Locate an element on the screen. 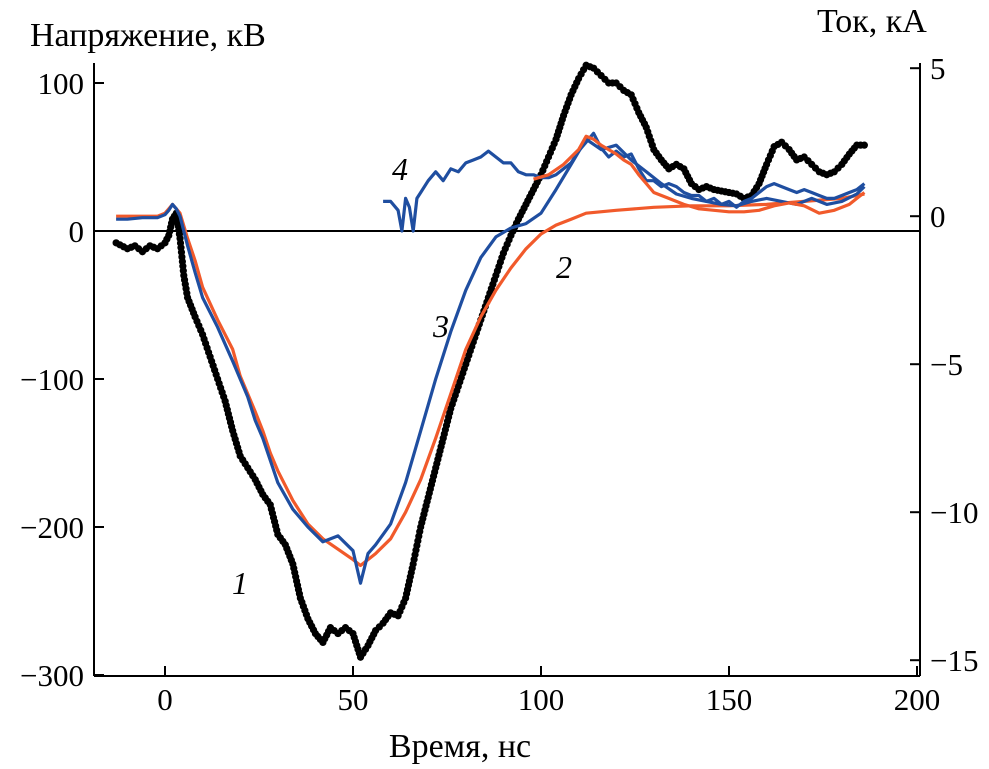 The image size is (989, 769). series-extra-4-line is located at coordinates (699, 174).